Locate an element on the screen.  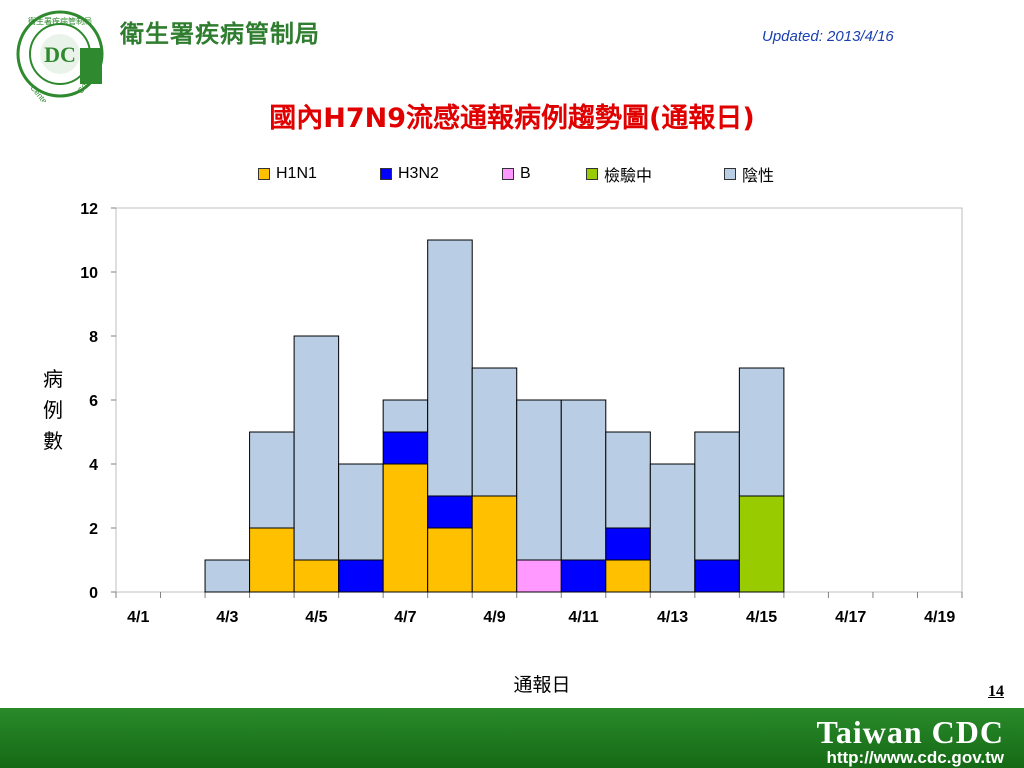
legend-label: H3N2 is located at coordinates (418, 173).